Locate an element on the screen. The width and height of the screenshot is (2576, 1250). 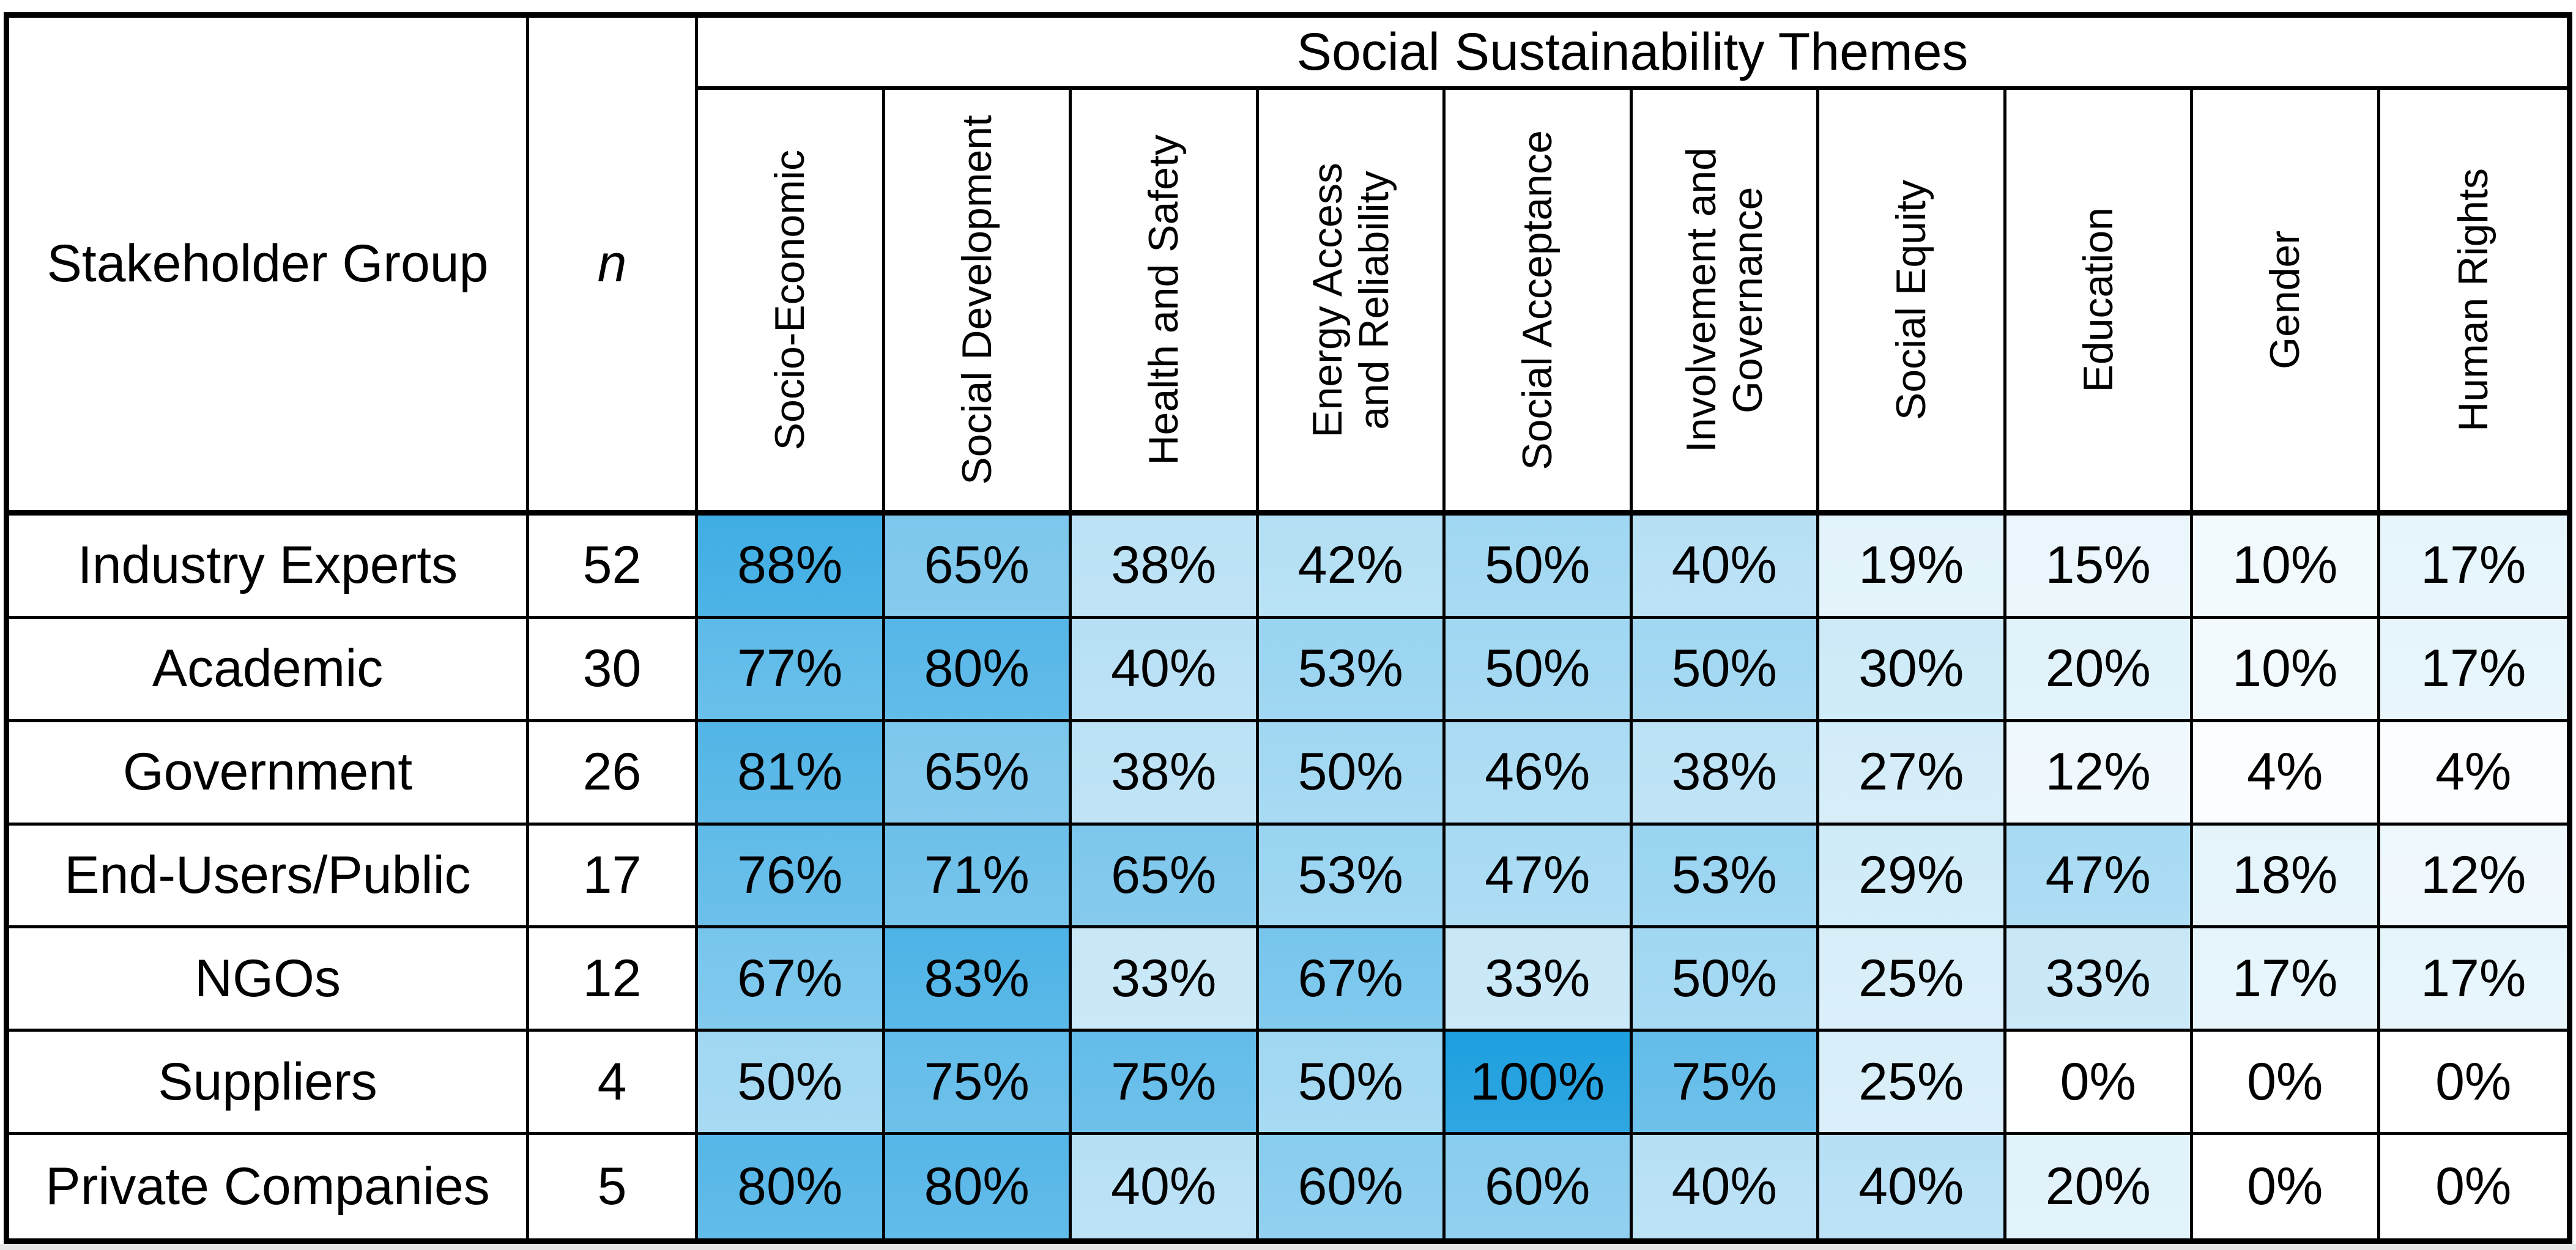
heat-cell: 76% is located at coordinates (791, 877).